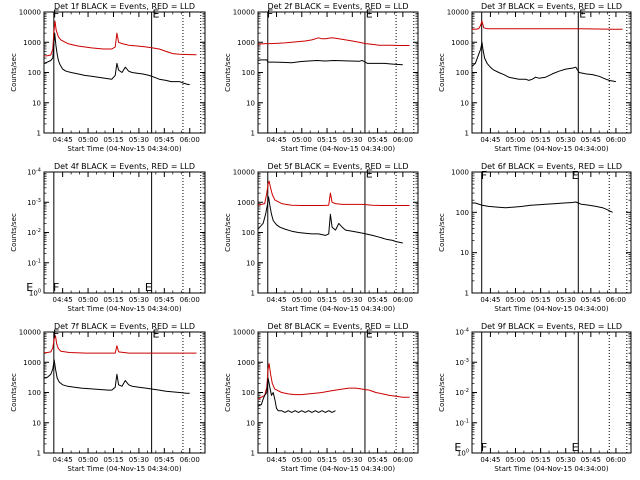  What do you see at coordinates (551, 326) in the screenshot?
I see `panel-title: Det 9f BLACK = Events, RED = LLD` at bounding box center [551, 326].